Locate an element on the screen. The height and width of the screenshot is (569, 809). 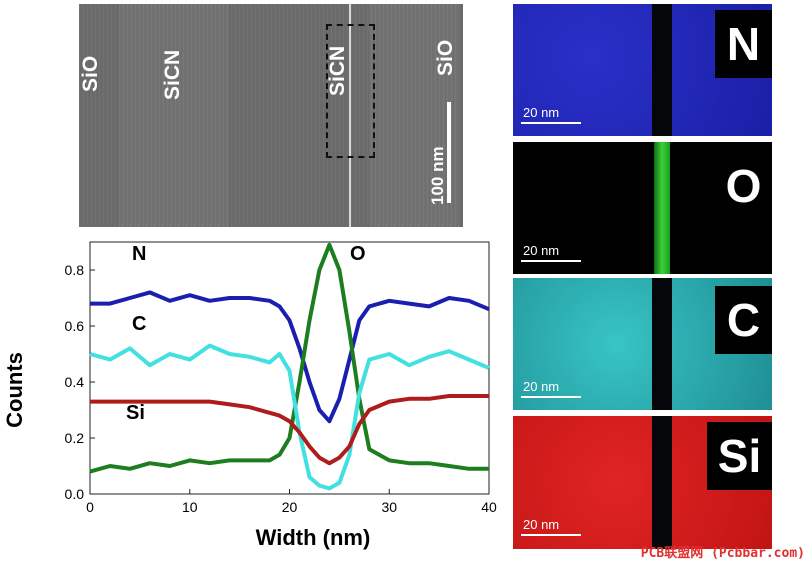
series-line-c is located at coordinates (289, 417).